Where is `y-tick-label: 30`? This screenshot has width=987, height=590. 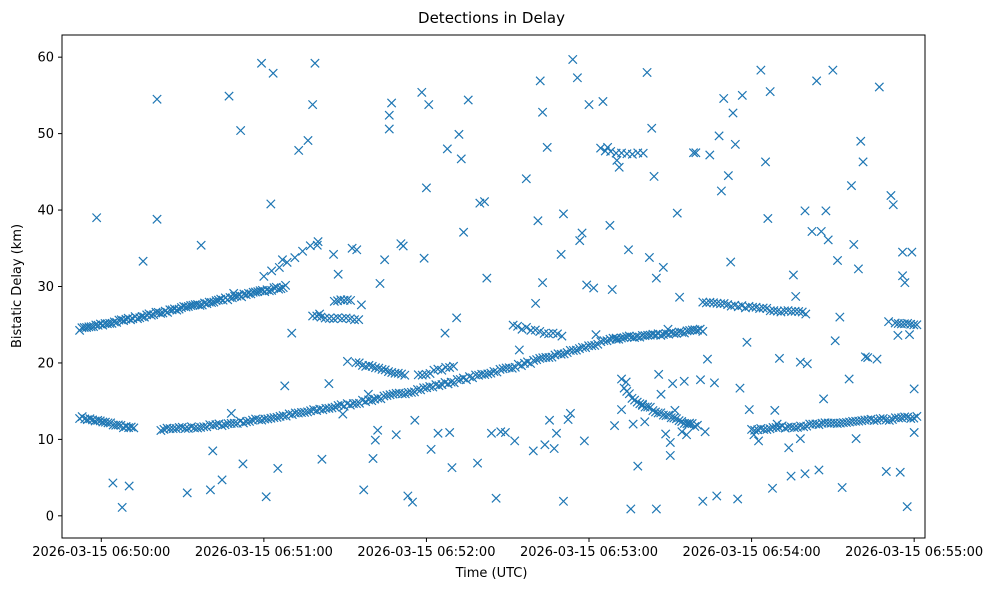 y-tick-label: 30 is located at coordinates (45, 287).